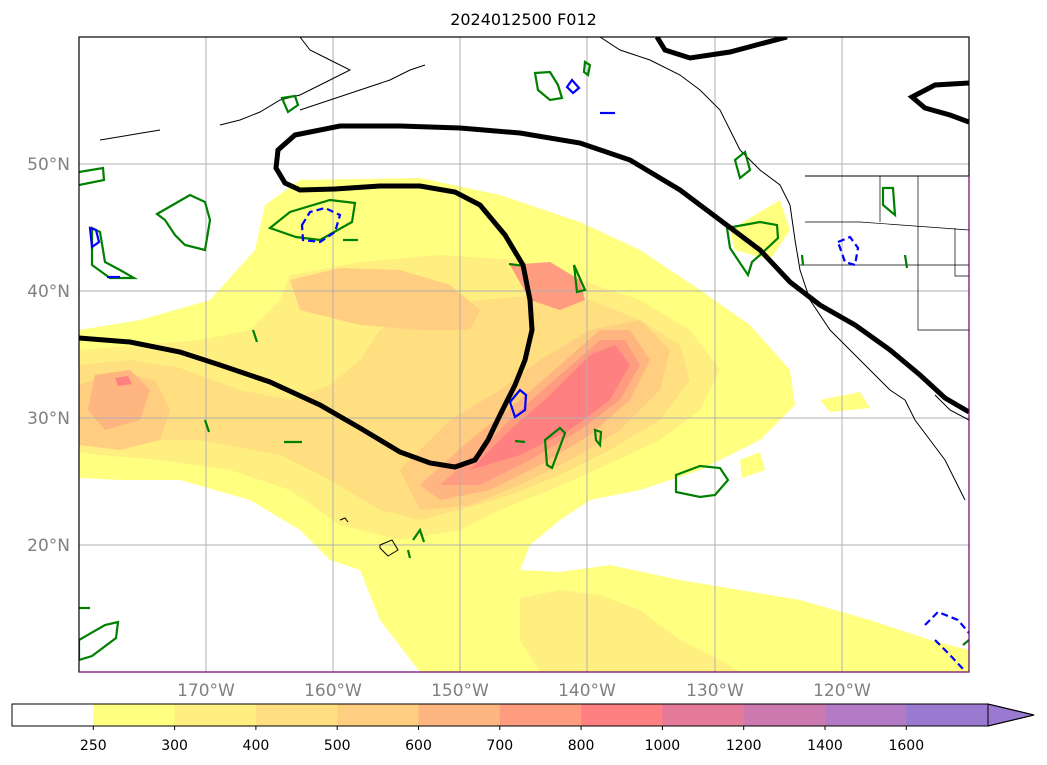  What do you see at coordinates (337, 746) in the screenshot?
I see `colorbar-tick-label: 500` at bounding box center [337, 746].